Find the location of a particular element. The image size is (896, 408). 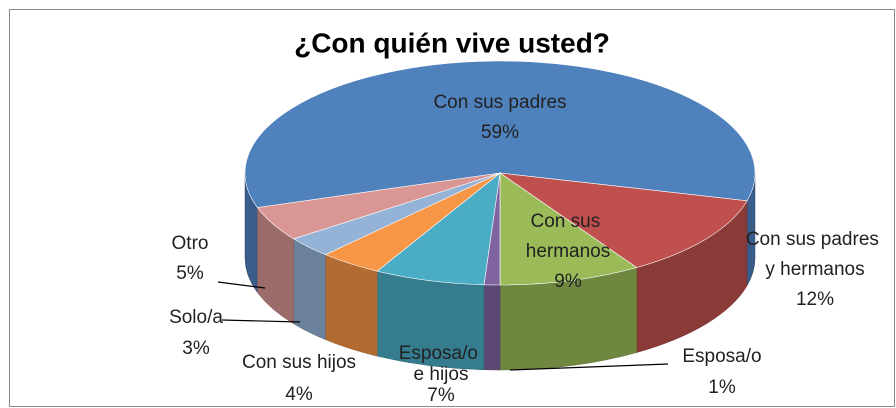

value-label: 12% is located at coordinates (815, 299).